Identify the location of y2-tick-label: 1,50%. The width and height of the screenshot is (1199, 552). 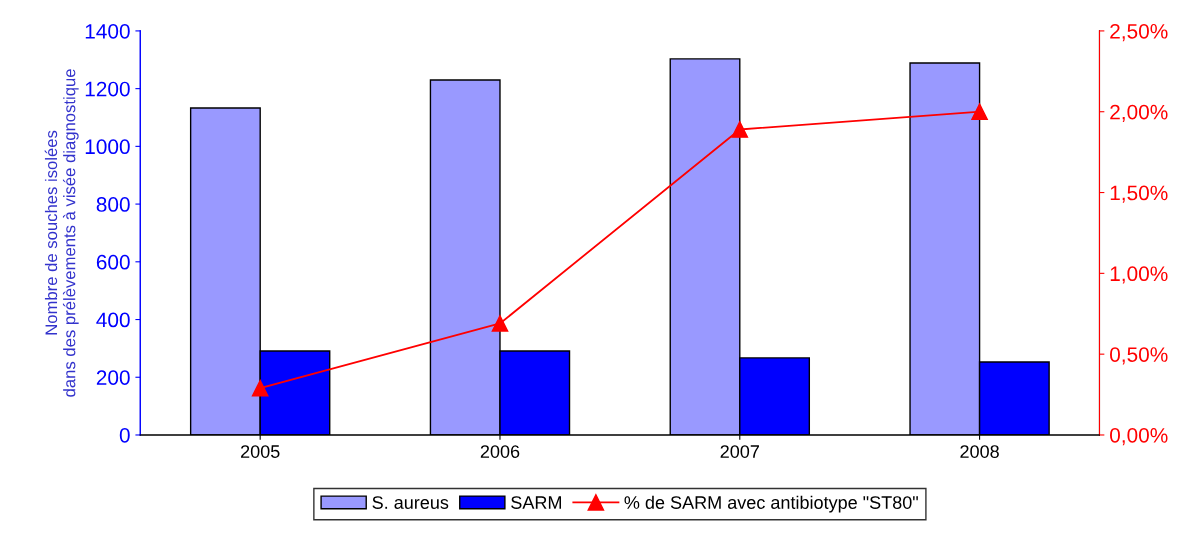
(1139, 194).